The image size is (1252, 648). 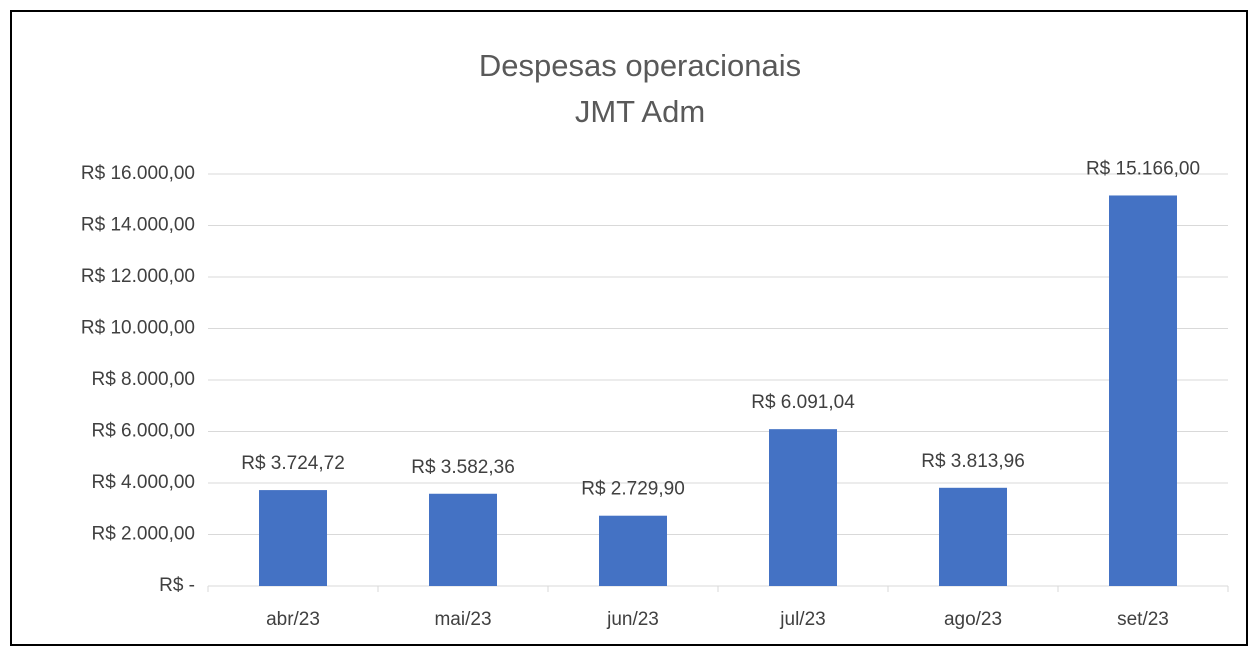 I want to click on data-label: R$ 15.166,00, so click(x=1143, y=168).